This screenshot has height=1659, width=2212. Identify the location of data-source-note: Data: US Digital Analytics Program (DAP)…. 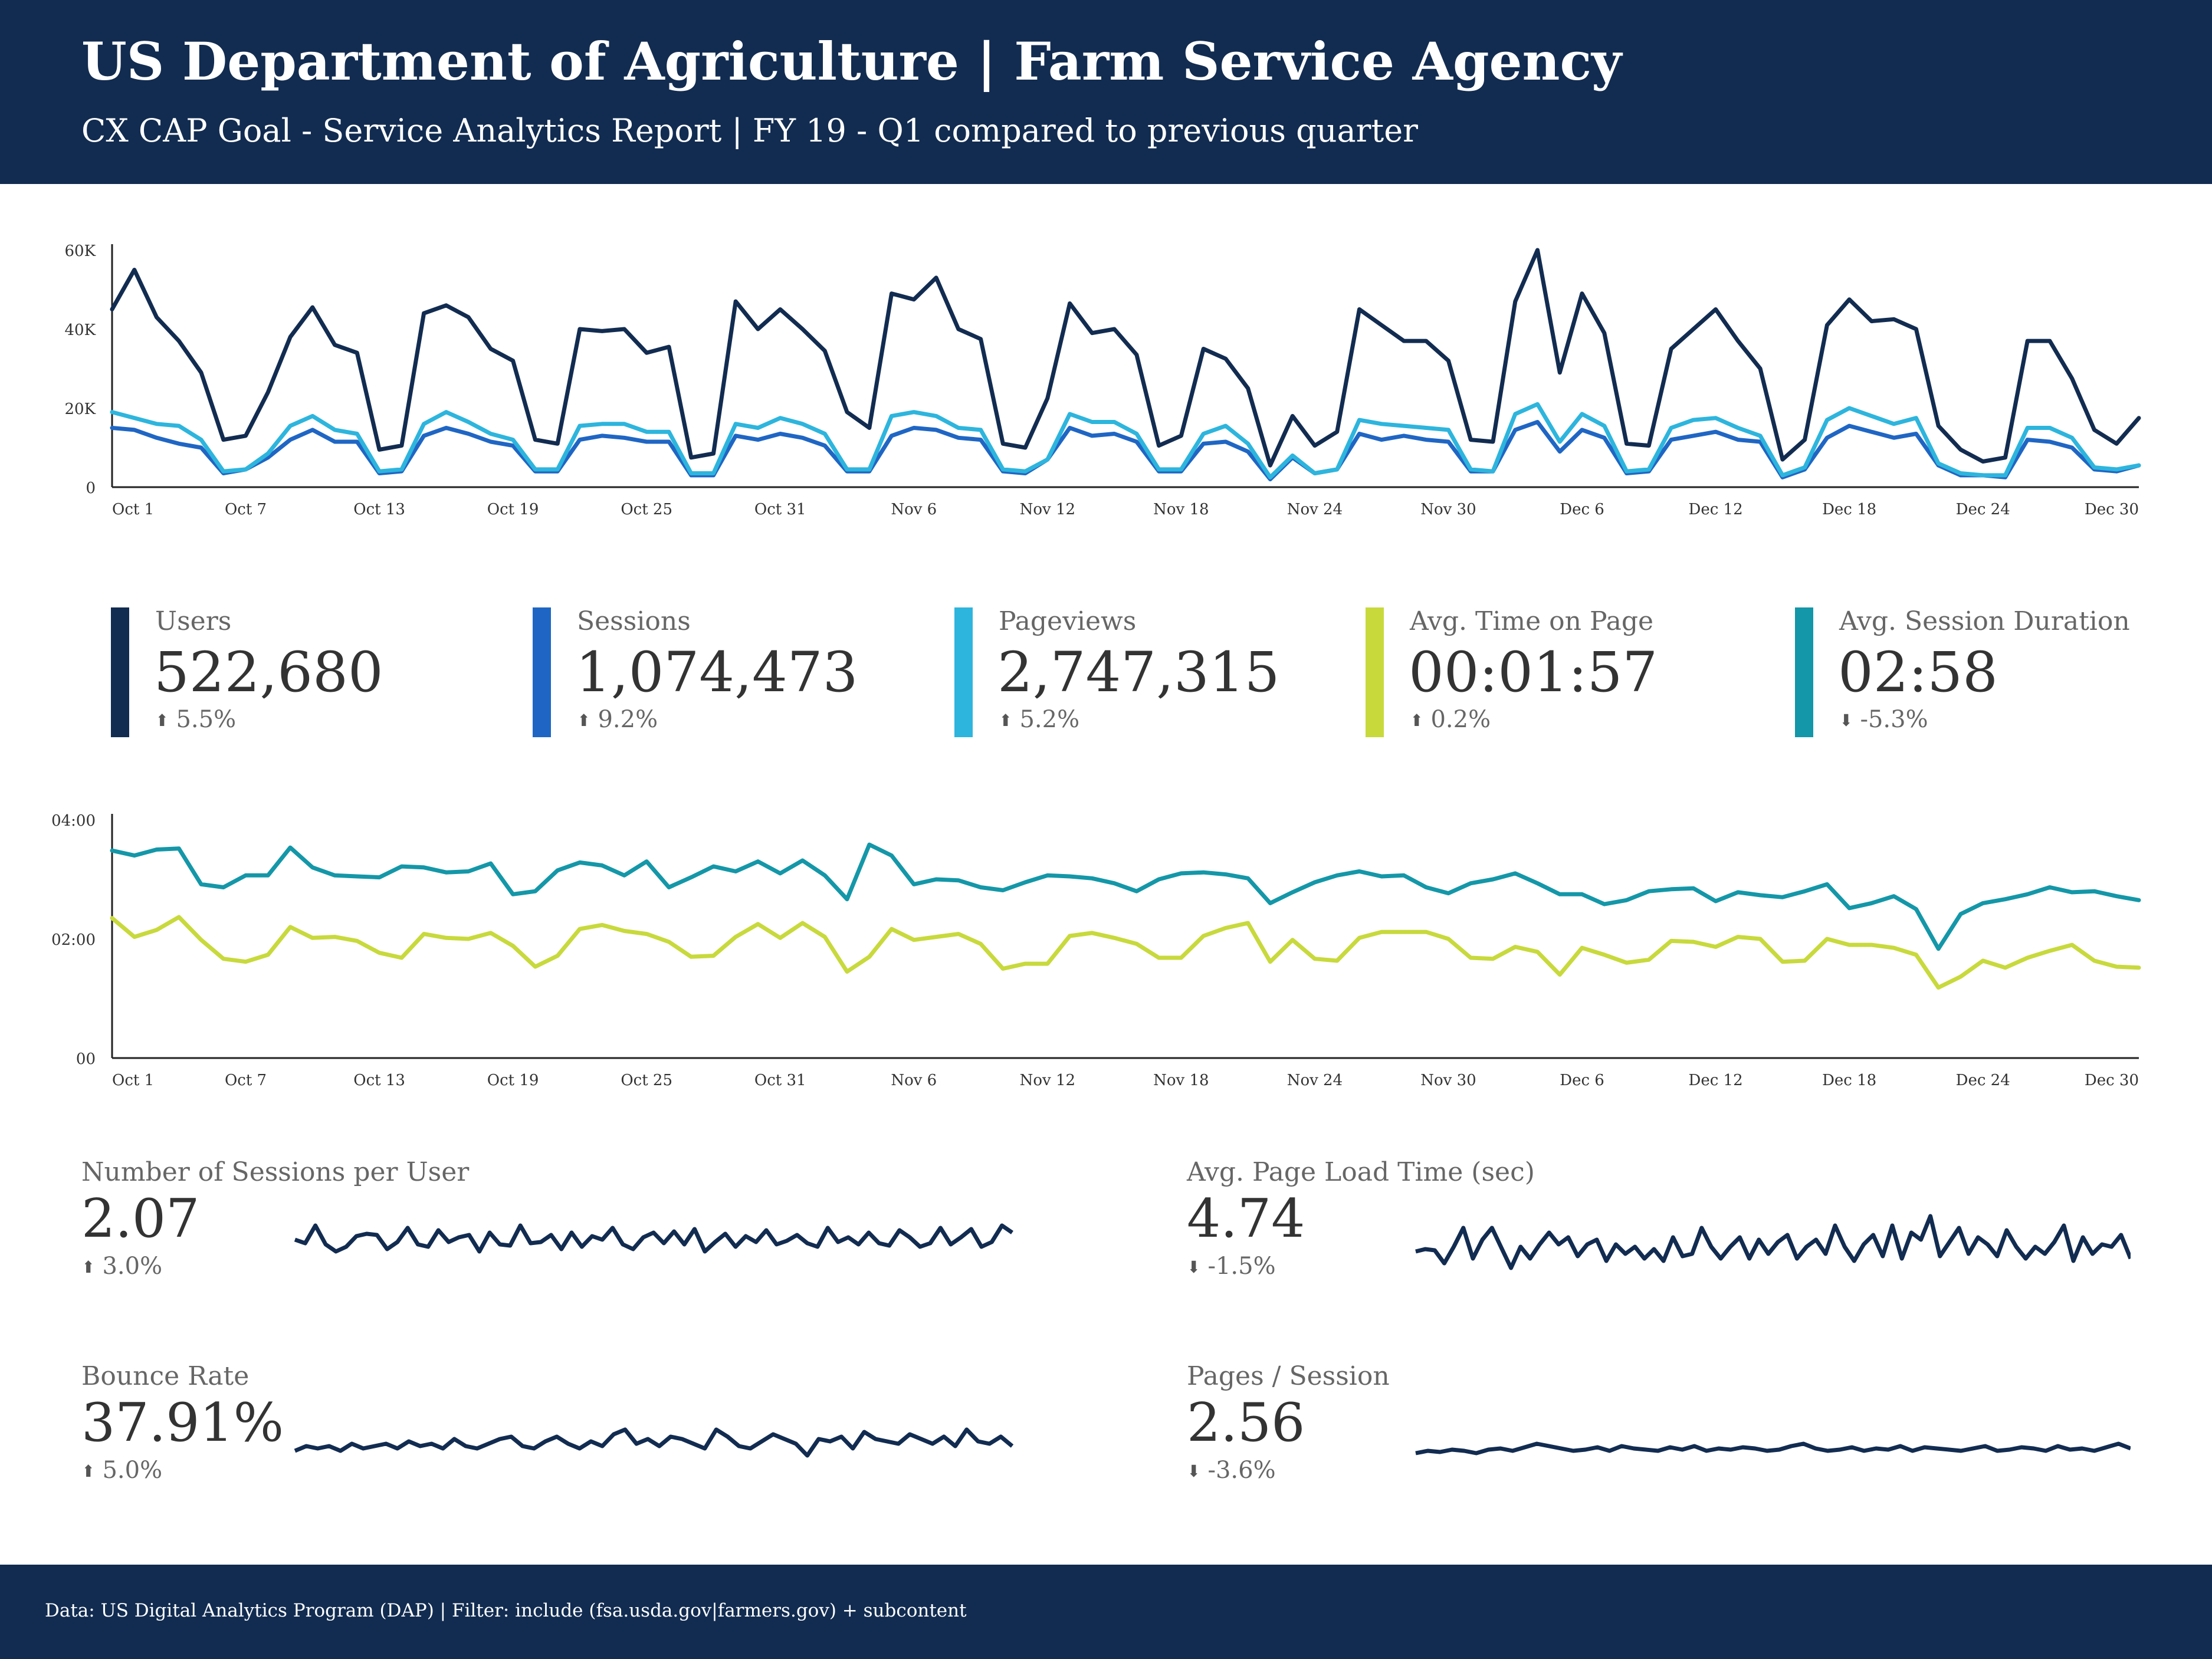
(506, 1611).